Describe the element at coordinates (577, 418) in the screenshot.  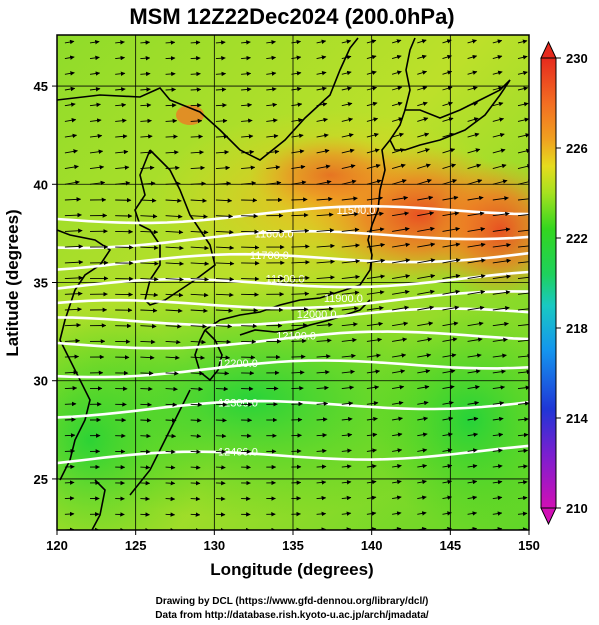
I see `colorbar-tick-label-214: 214` at that location.